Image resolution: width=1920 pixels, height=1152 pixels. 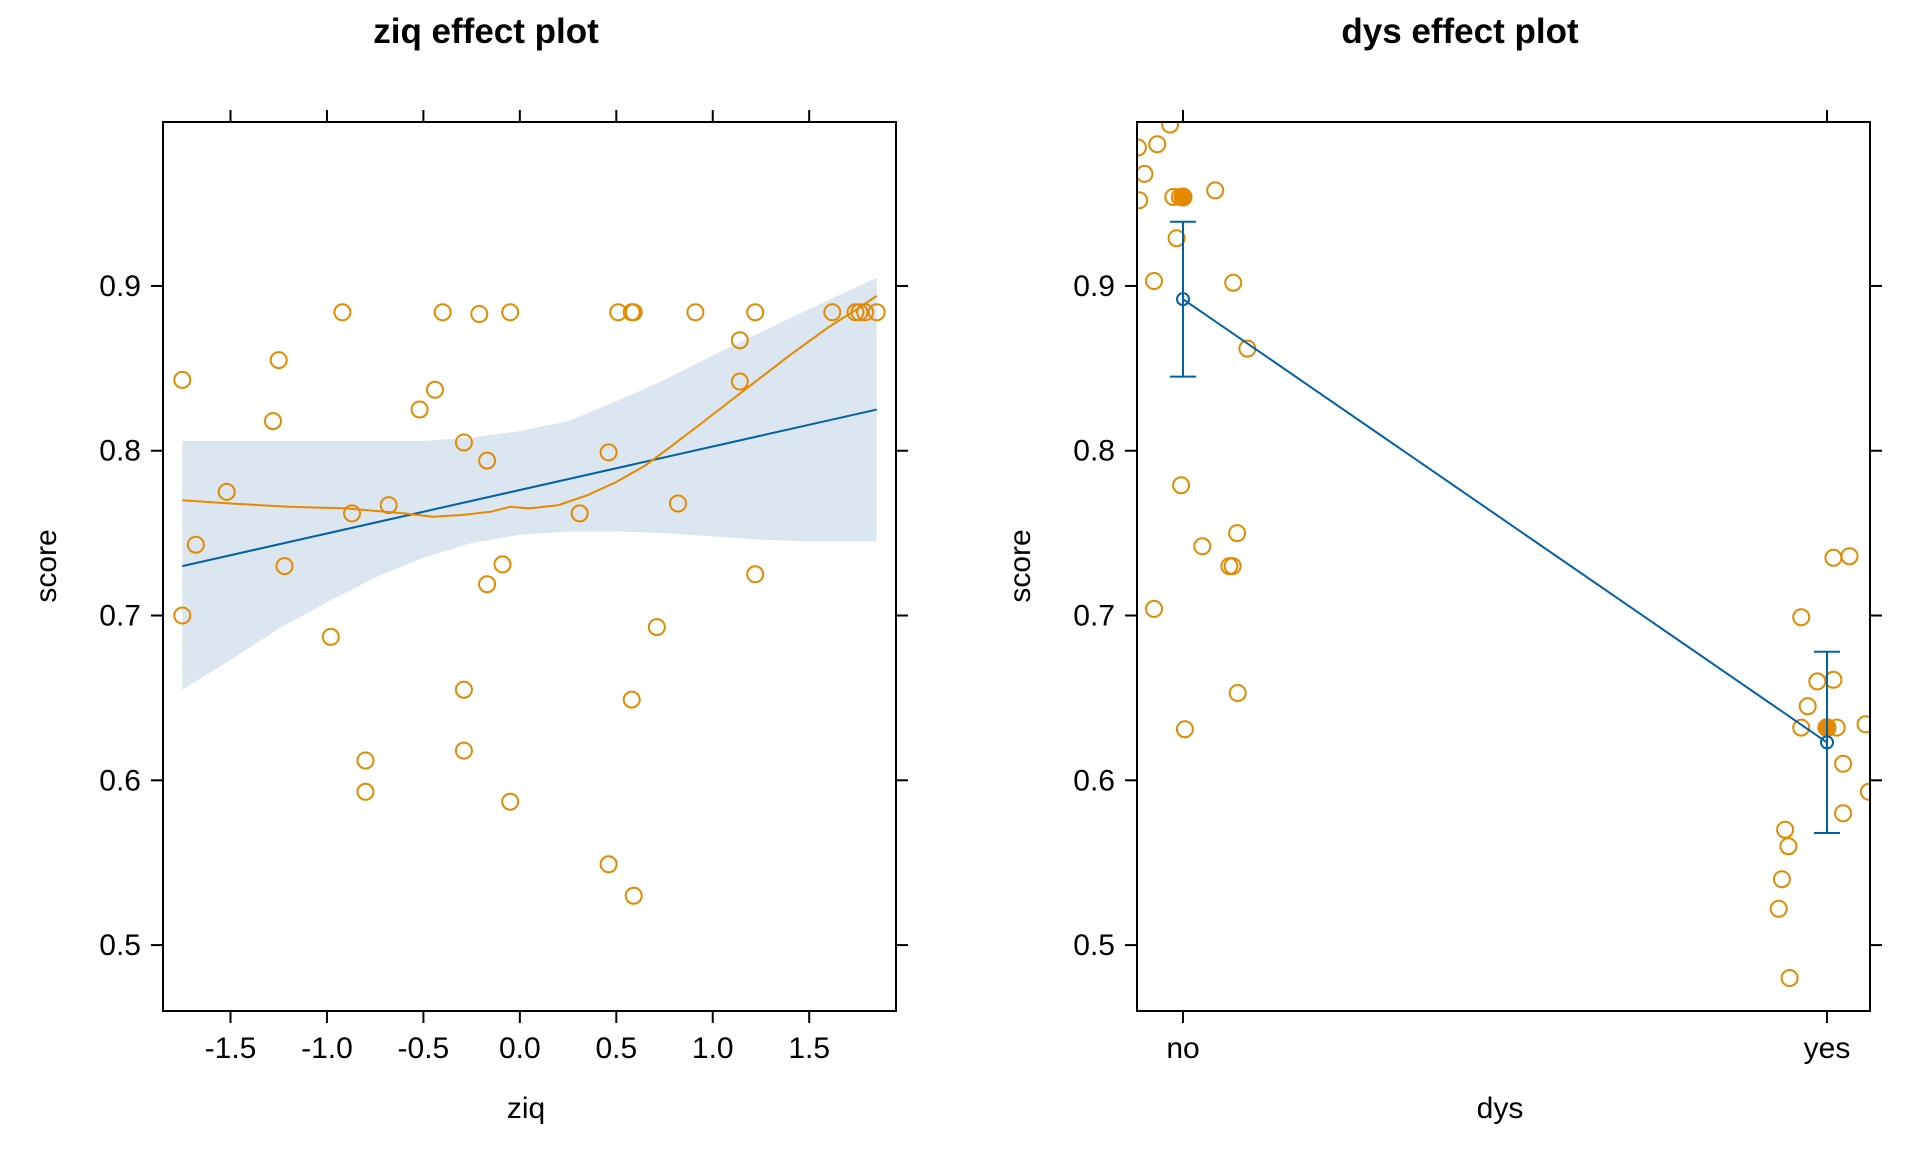 What do you see at coordinates (616, 1048) in the screenshot?
I see `x-tick-label: 0.5` at bounding box center [616, 1048].